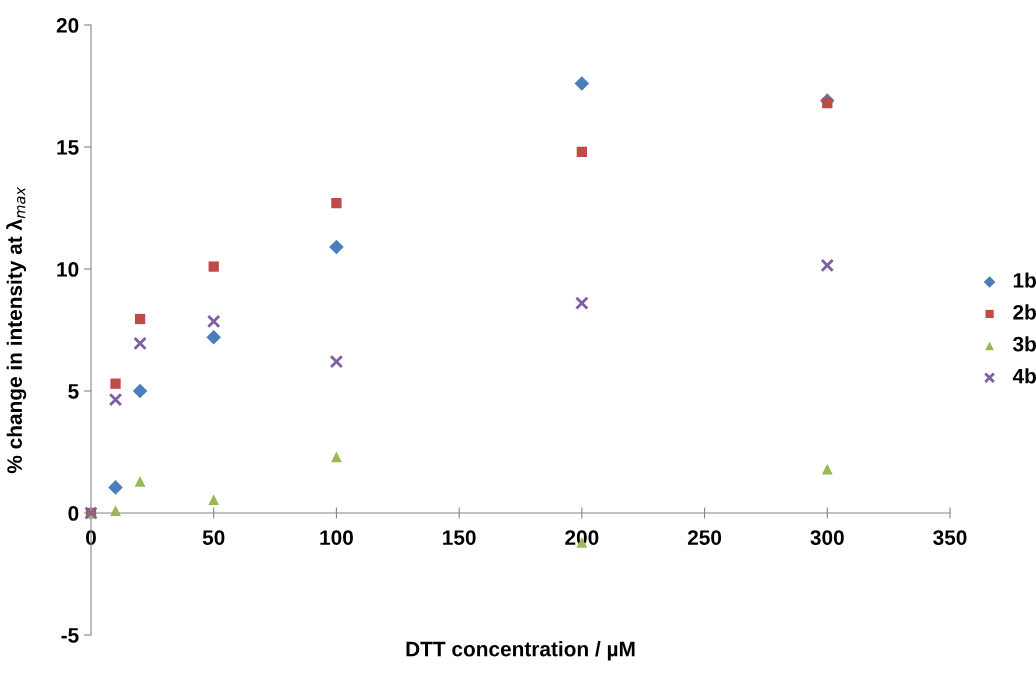 The width and height of the screenshot is (1036, 675). Describe the element at coordinates (827, 537) in the screenshot. I see `x-tick-label: 300` at that location.